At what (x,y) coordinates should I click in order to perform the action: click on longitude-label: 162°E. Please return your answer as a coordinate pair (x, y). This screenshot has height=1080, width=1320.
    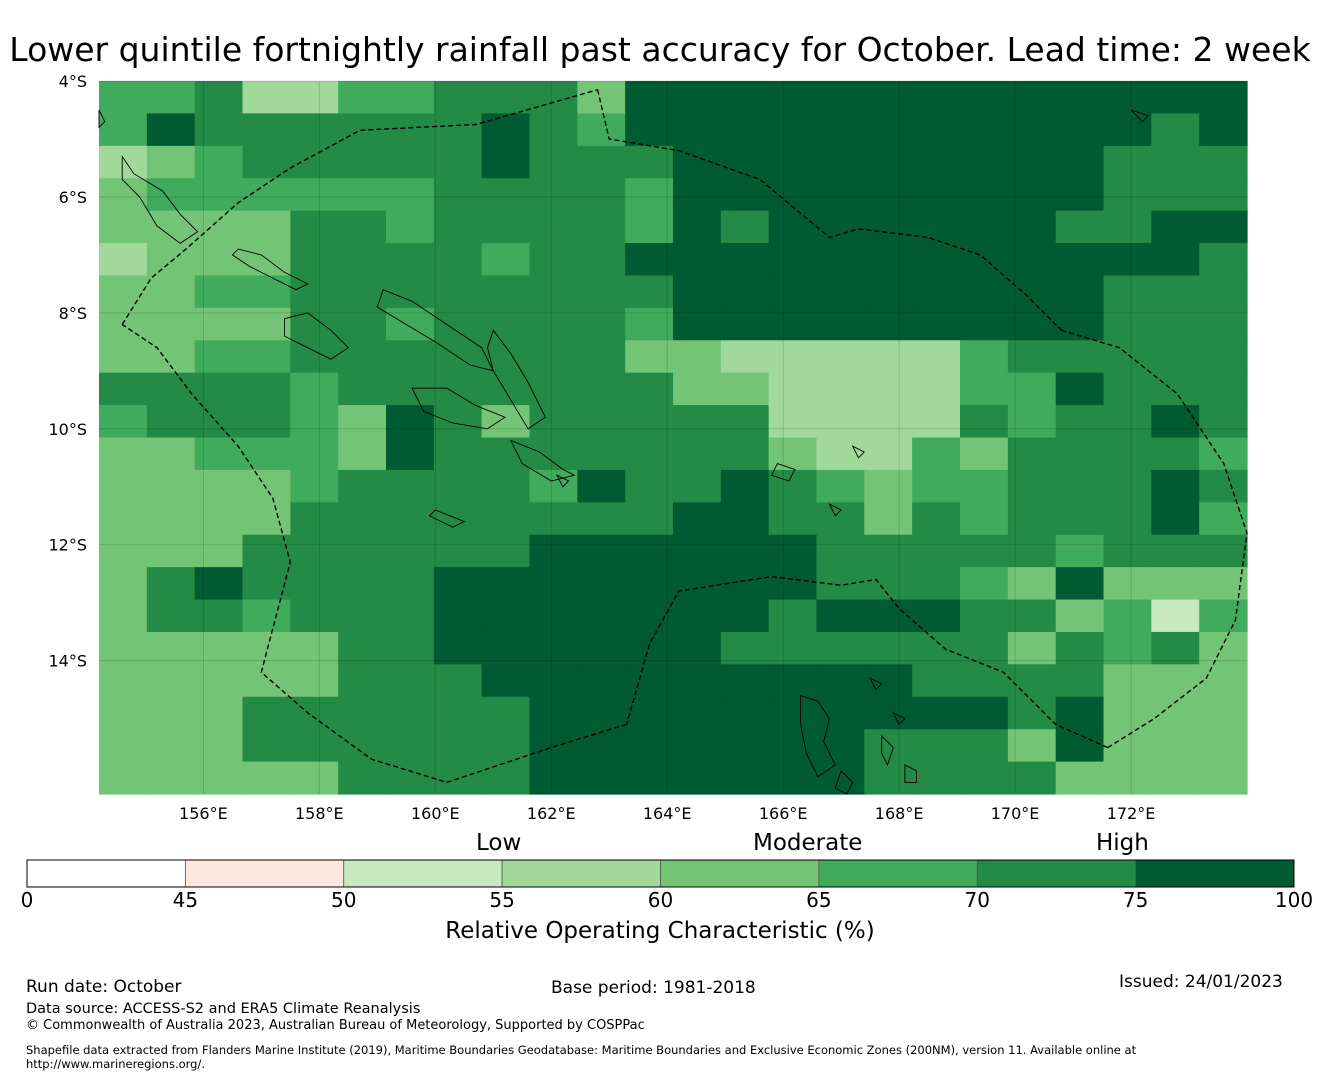
    Looking at the image, I should click on (551, 813).